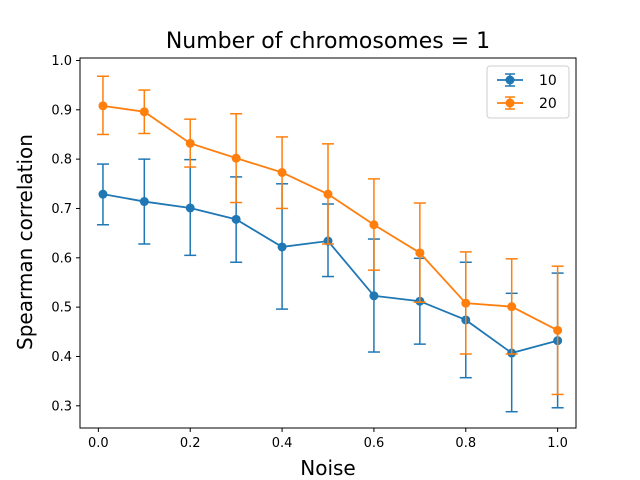  What do you see at coordinates (25, 242) in the screenshot?
I see `y-axis-label: Spearman correlation` at bounding box center [25, 242].